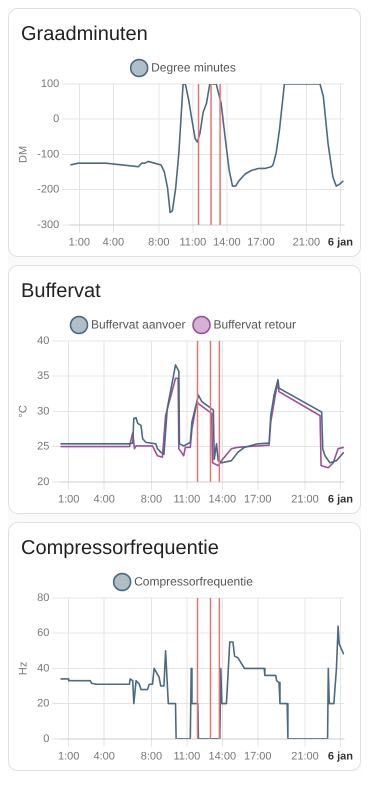 Image resolution: width=369 pixels, height=800 pixels. Describe the element at coordinates (24, 669) in the screenshot. I see `y-axis-title: Hz` at that location.